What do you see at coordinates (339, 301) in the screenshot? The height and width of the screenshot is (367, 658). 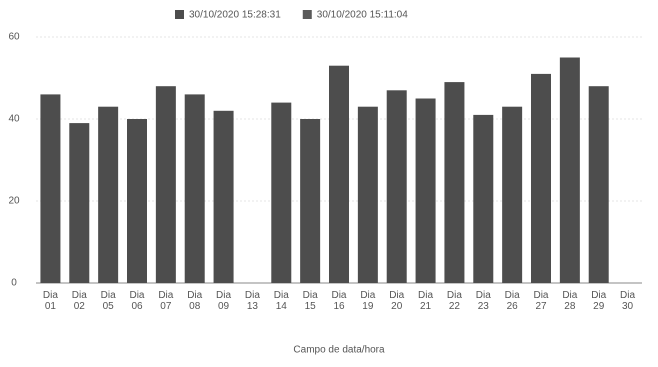 I see `x-tick-label: Dia 16` at bounding box center [339, 301].